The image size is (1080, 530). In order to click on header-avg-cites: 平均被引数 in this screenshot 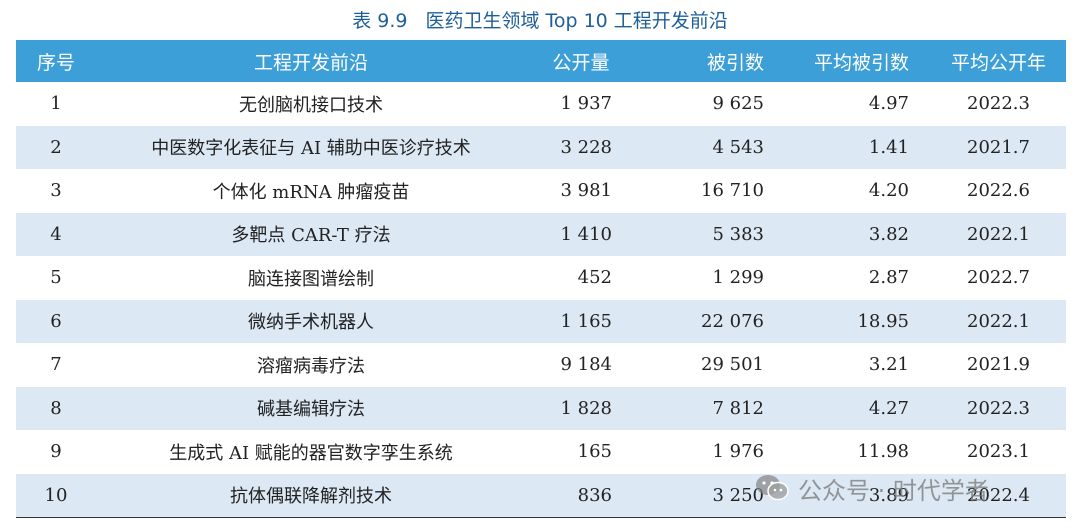, I will do `click(861, 62)`.